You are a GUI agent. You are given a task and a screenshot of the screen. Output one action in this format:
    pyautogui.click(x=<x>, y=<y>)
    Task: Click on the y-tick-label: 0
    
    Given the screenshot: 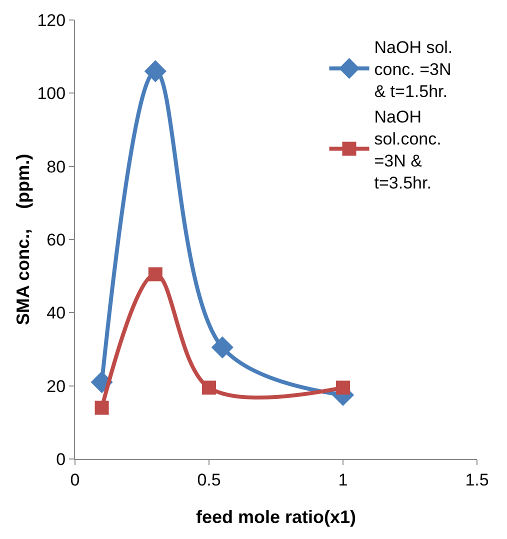 What is the action you would take?
    pyautogui.click(x=61, y=459)
    